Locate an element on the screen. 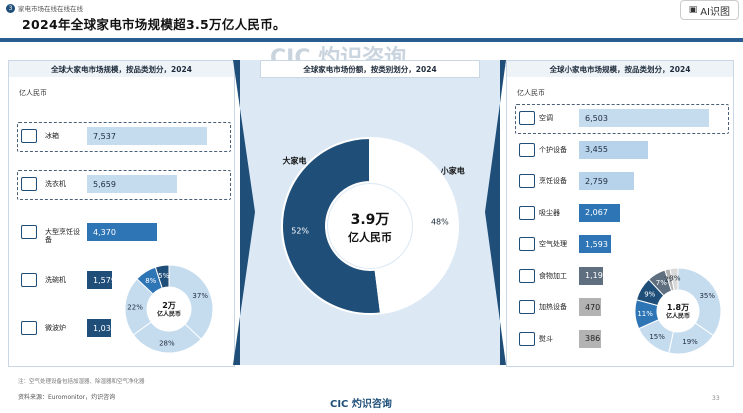 The width and height of the screenshot is (743, 413). donut-center-value: 3.9万 is located at coordinates (370, 220).